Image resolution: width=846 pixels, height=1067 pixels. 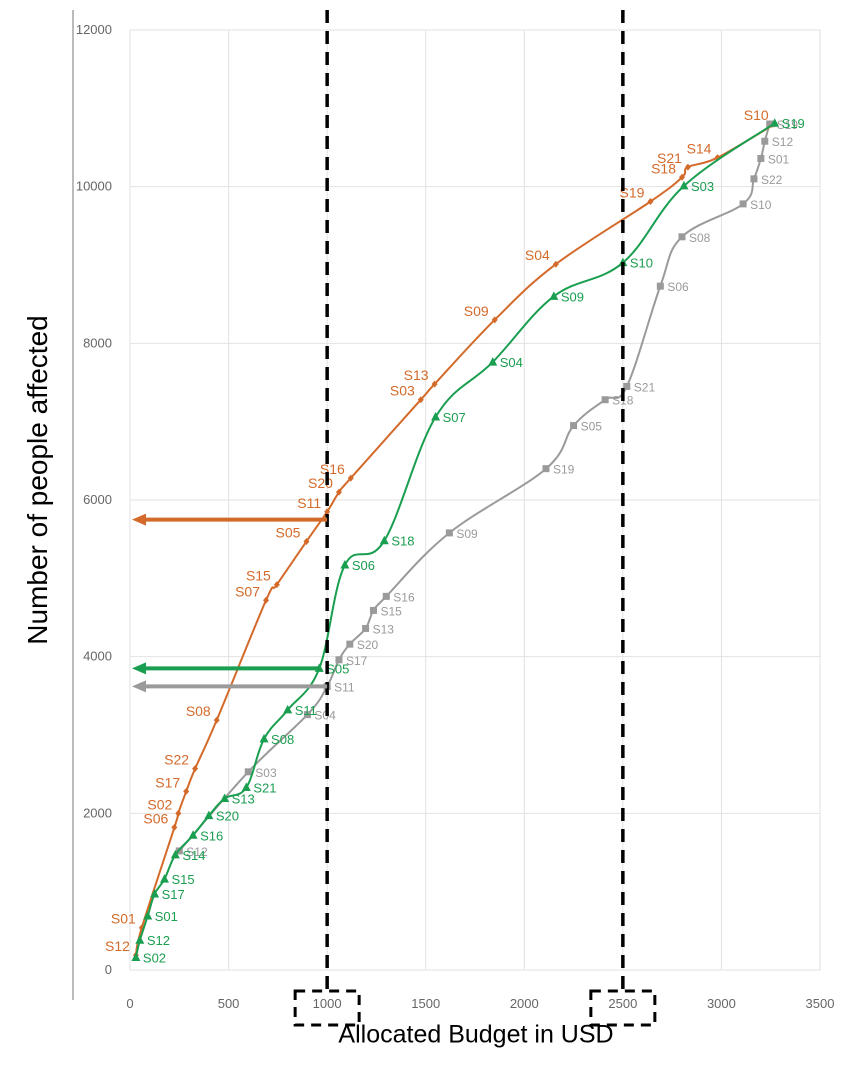 I want to click on arrows, so click(x=230, y=603).